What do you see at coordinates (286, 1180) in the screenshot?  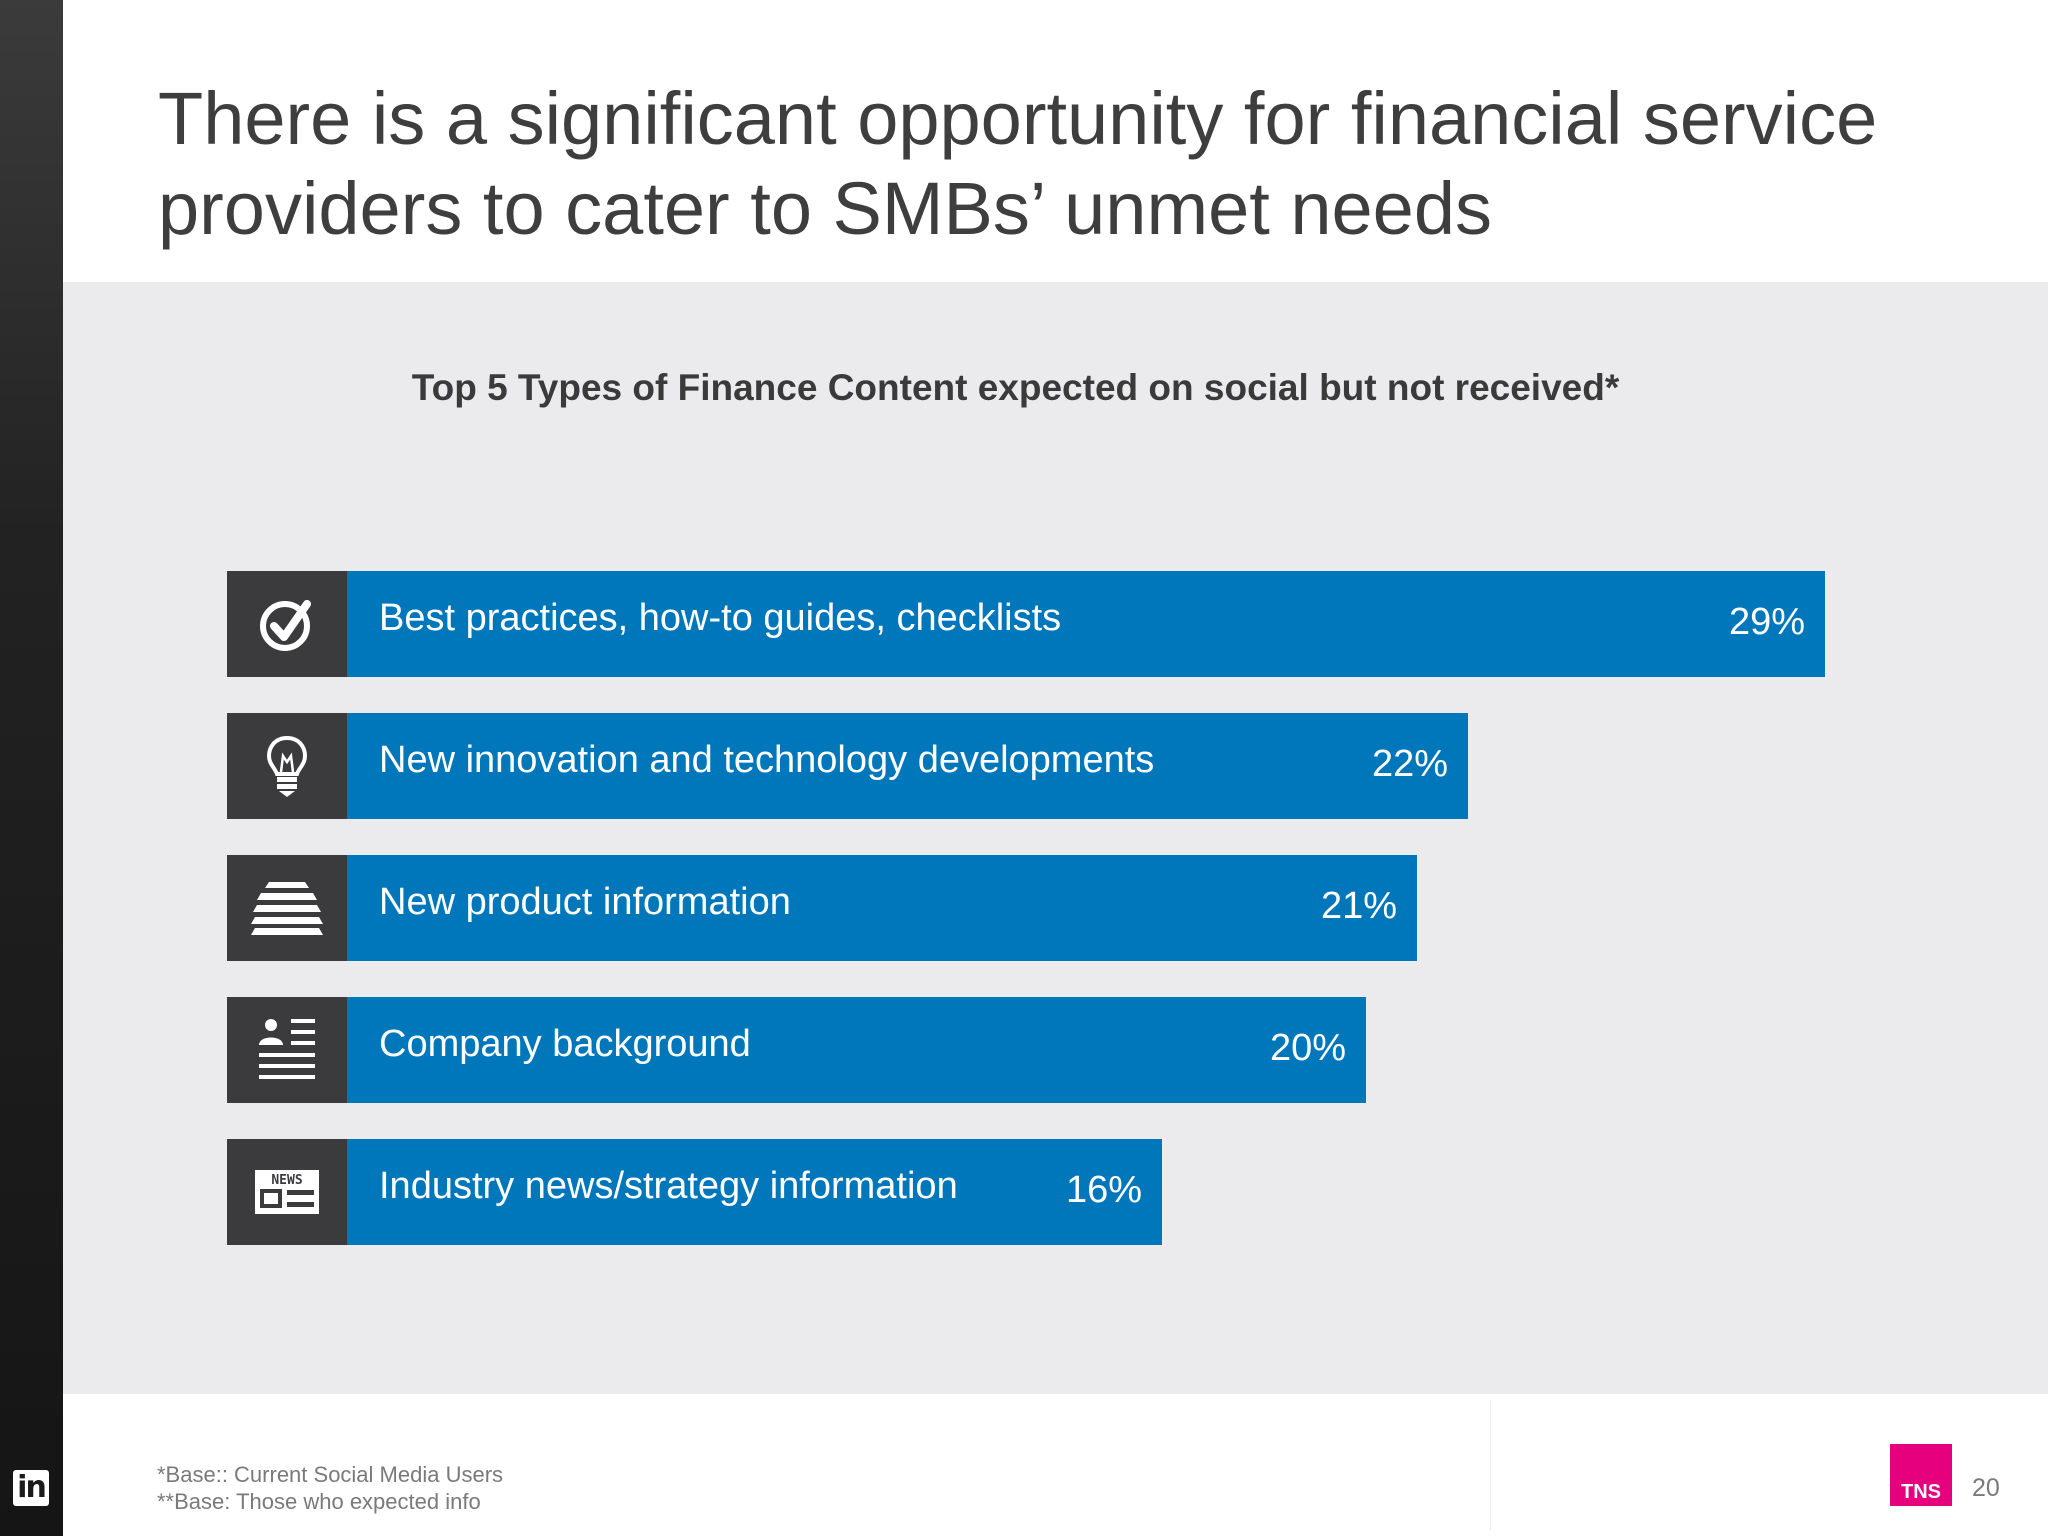 I see `svg-text: NEWS` at bounding box center [286, 1180].